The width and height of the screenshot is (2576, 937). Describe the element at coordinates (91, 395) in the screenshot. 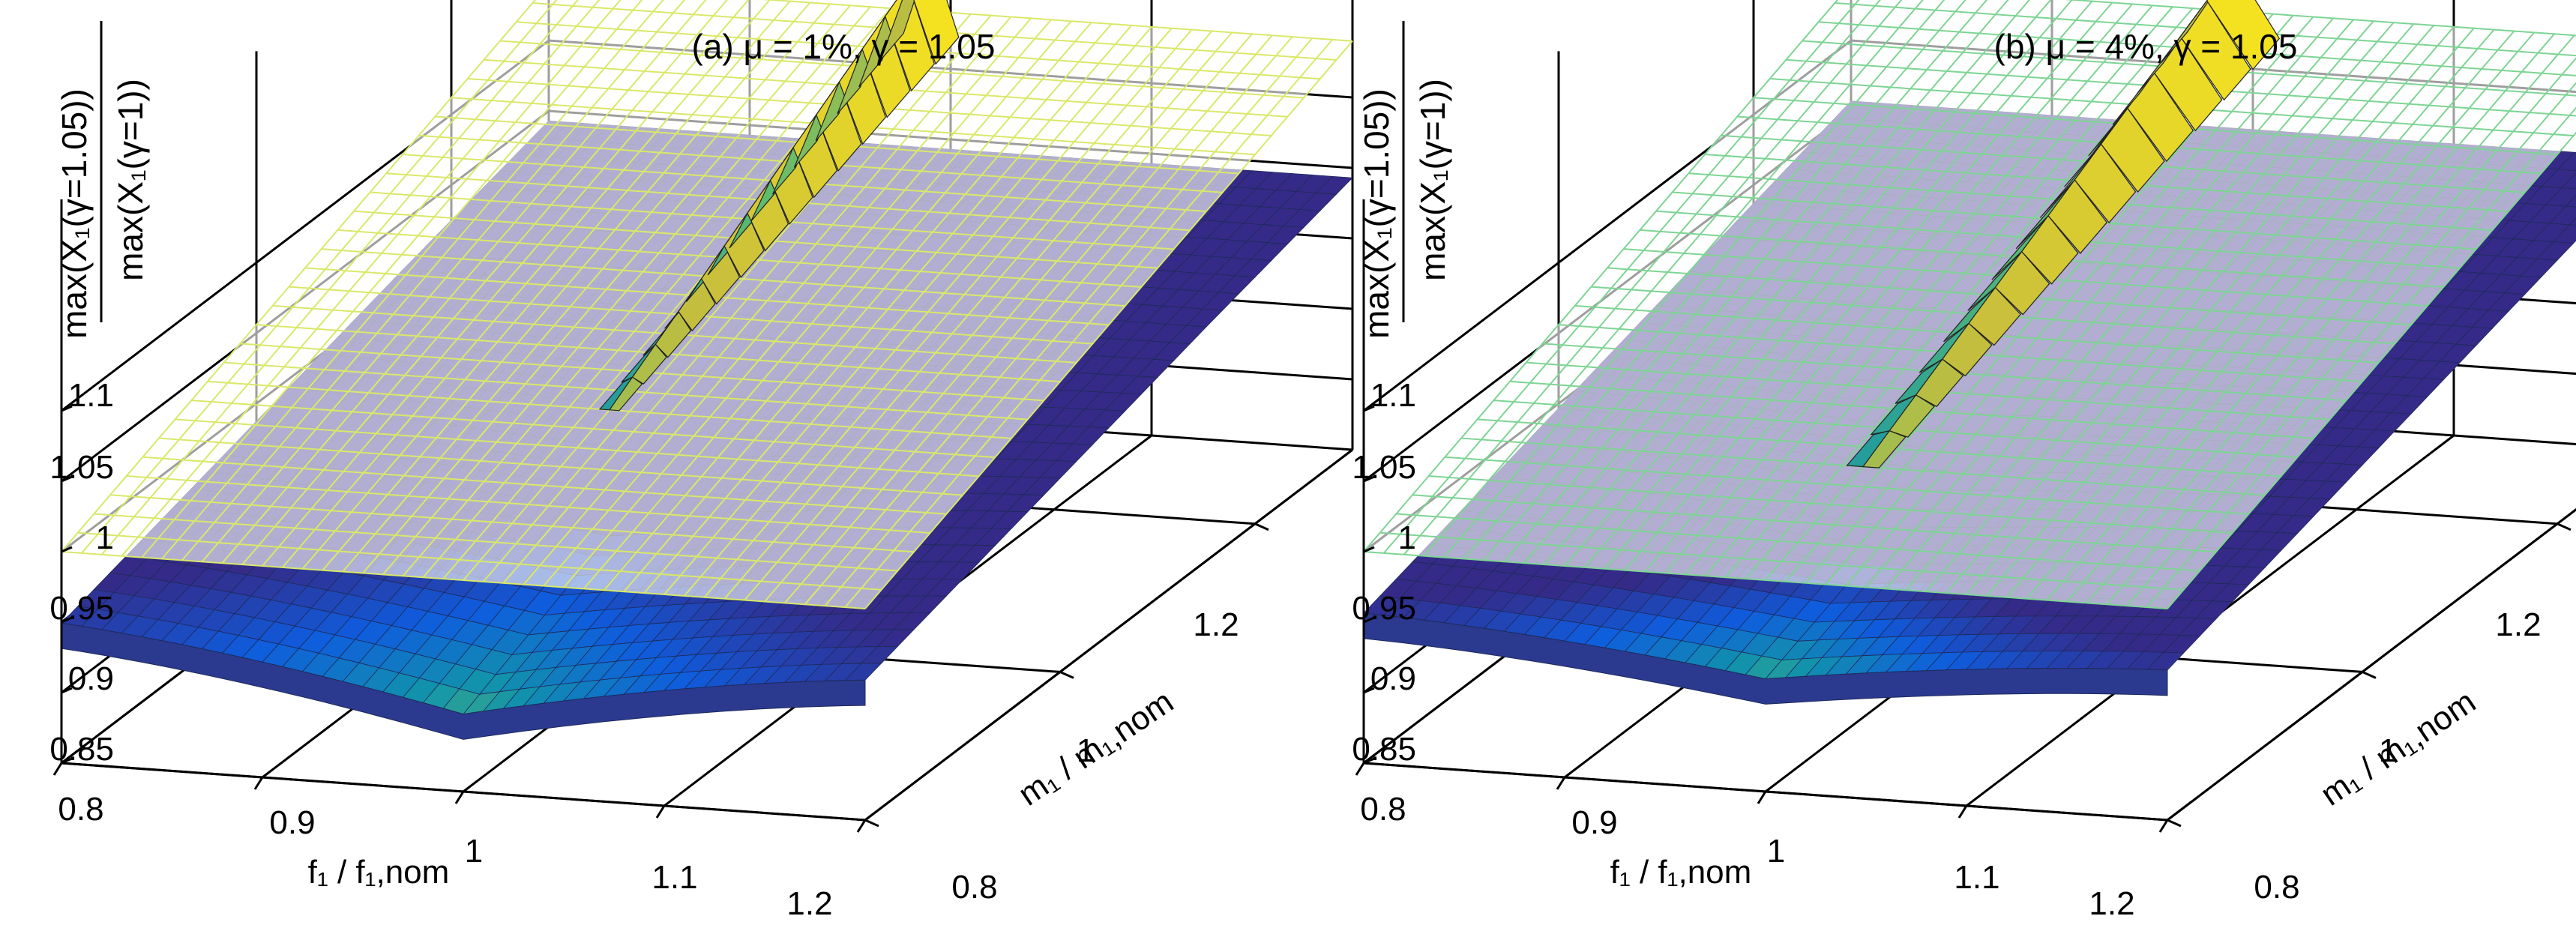

I see `z-tick-label-1.1-a: 1.1` at that location.